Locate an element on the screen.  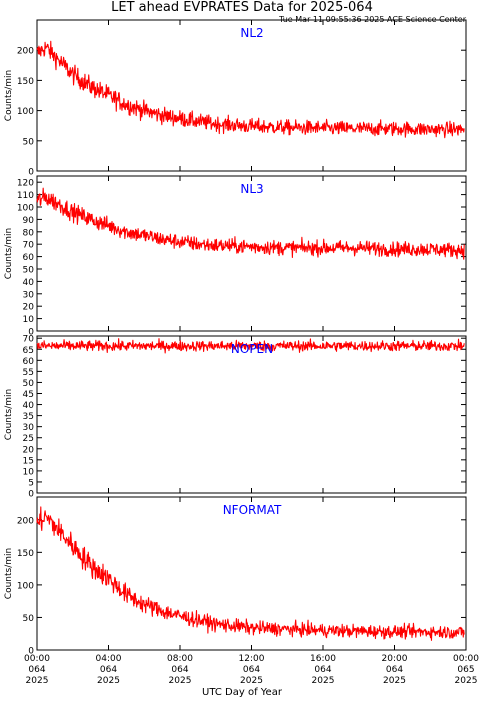
series-line-nl2 is located at coordinates (250, 89).